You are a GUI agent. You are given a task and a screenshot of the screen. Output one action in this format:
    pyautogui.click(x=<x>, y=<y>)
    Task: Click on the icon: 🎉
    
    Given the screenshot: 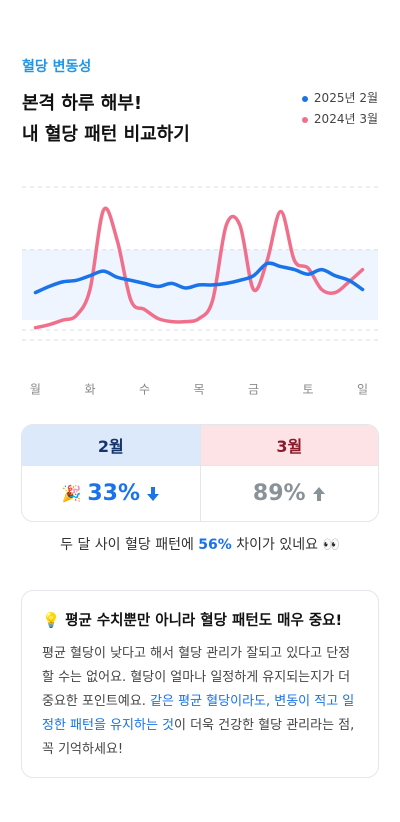 What is the action you would take?
    pyautogui.click(x=71, y=493)
    